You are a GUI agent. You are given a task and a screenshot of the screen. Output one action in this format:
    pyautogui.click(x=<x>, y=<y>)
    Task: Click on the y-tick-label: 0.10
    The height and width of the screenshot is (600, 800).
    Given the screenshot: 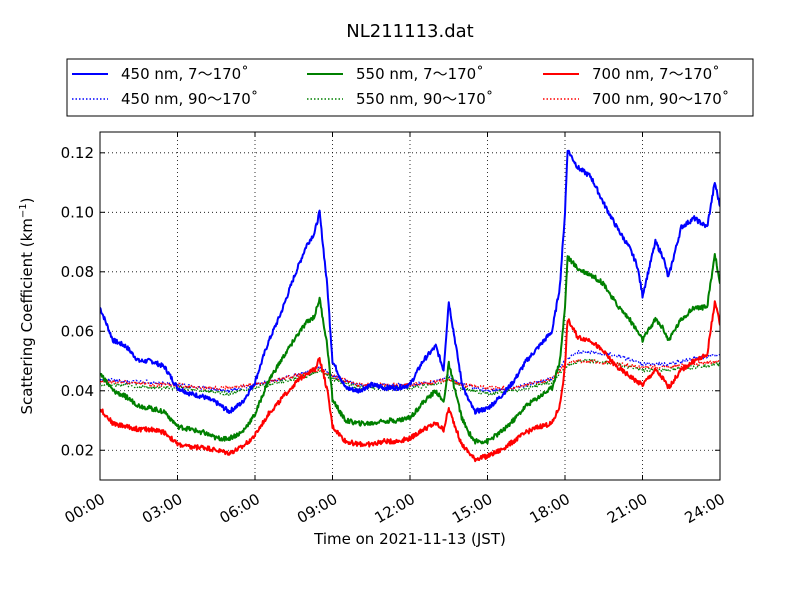 What is the action you would take?
    pyautogui.click(x=77, y=212)
    